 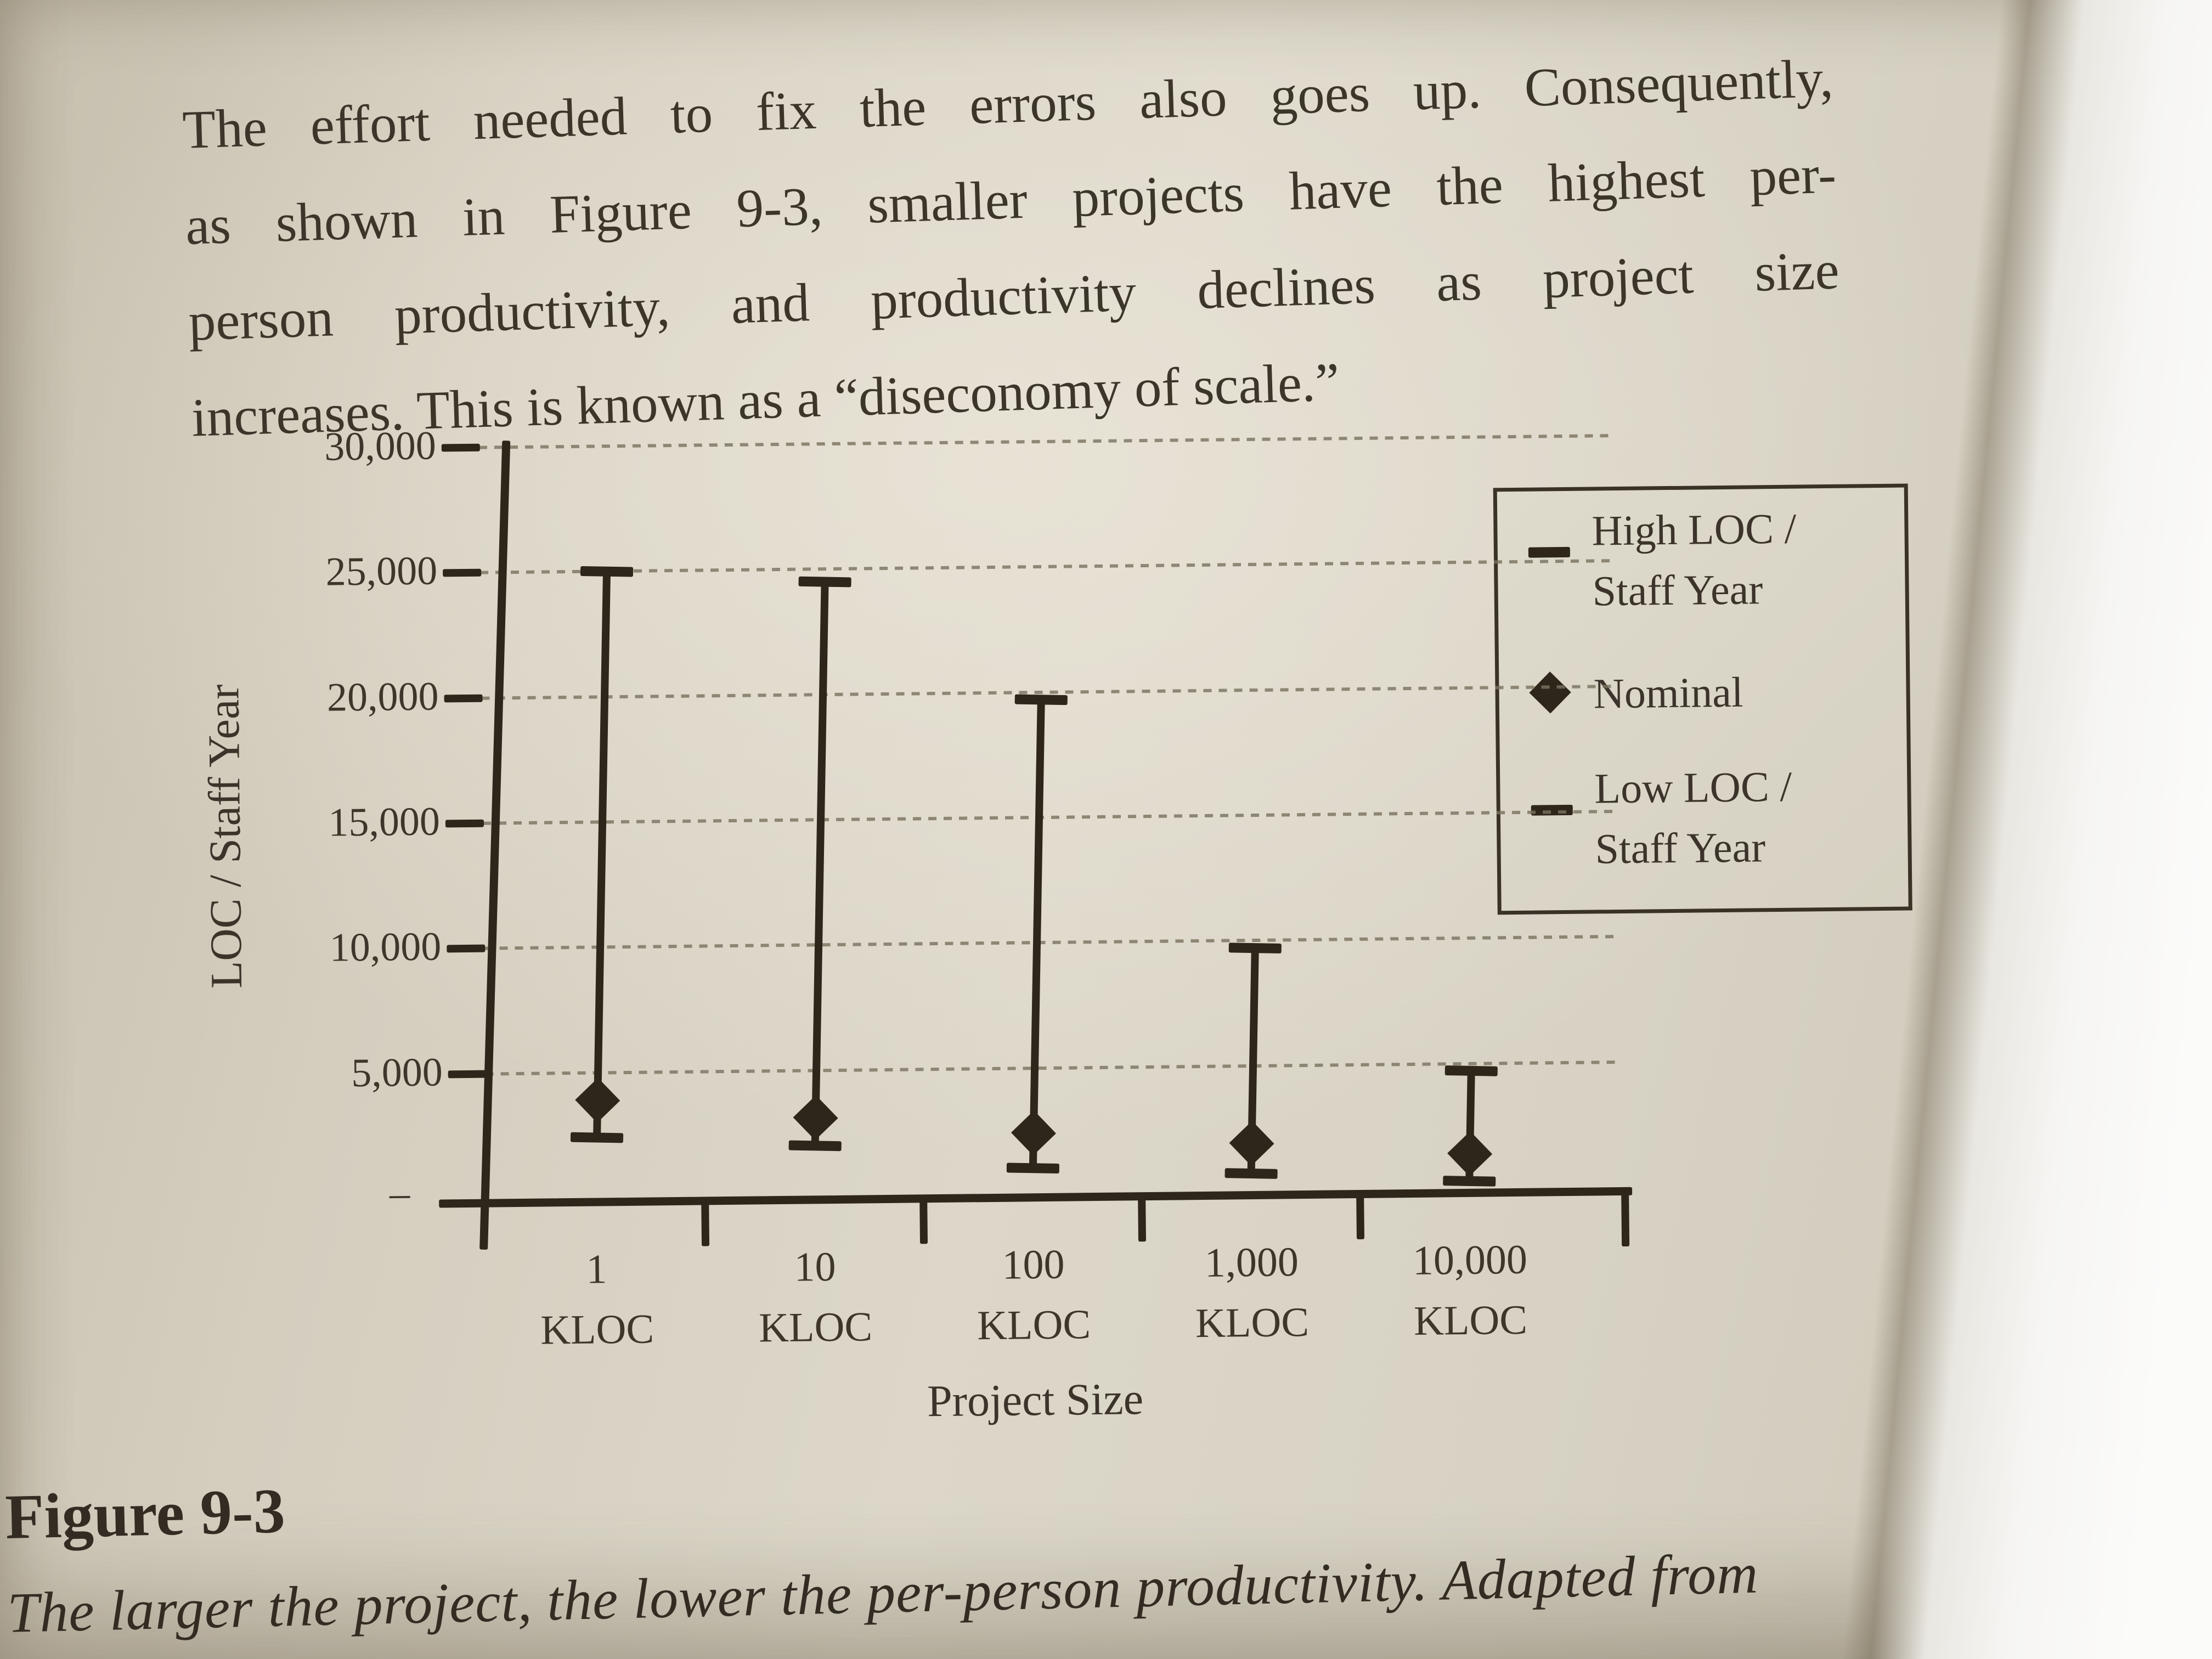 I want to click on x-category-label: 100, so click(x=1033, y=1264).